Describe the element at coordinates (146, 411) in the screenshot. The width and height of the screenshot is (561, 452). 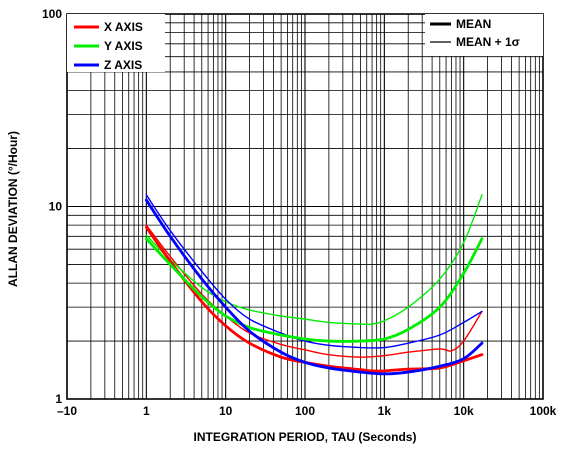
I see `x-tick-label: 1` at that location.